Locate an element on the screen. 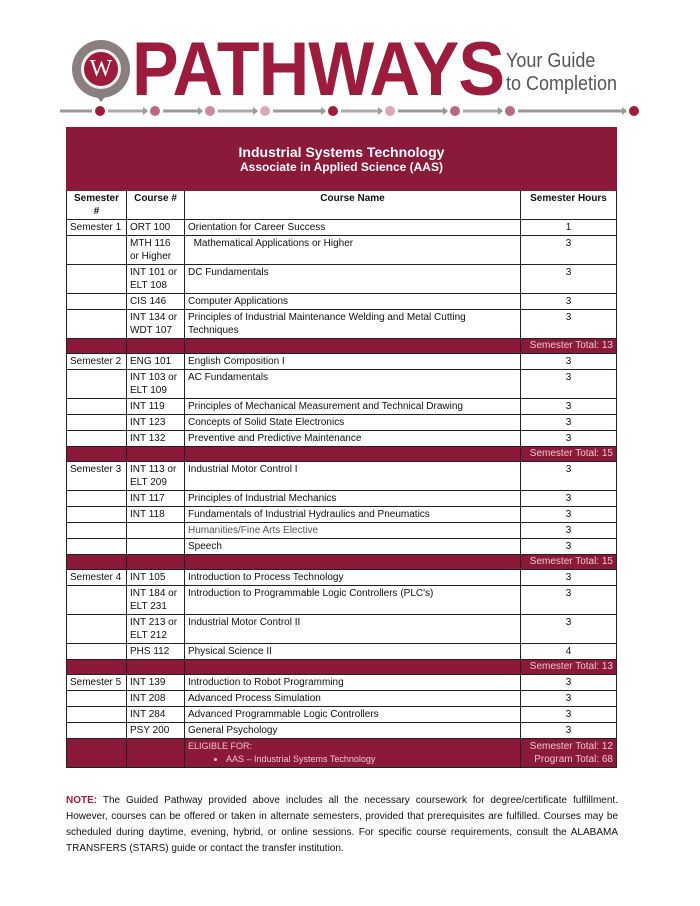  semester-total-row: Semester Total: 15 is located at coordinates (341, 454).